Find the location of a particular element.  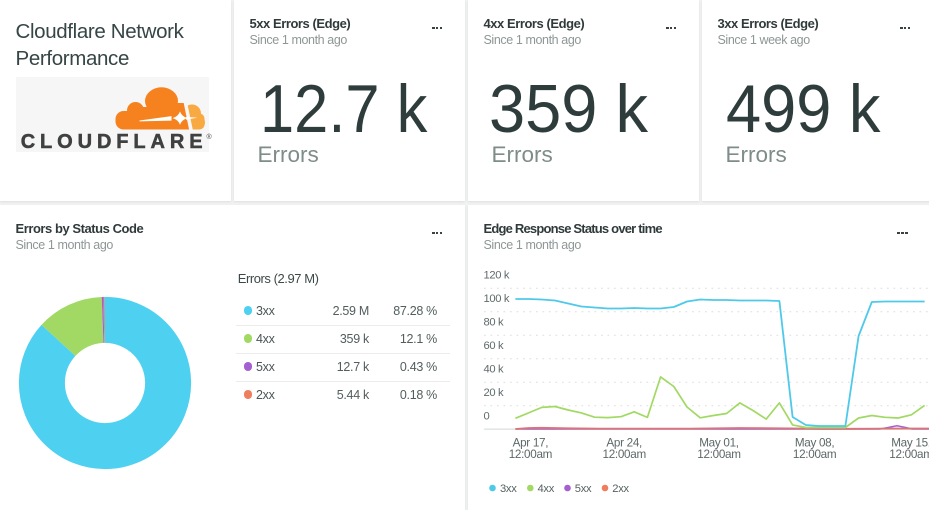

svg-text: 60 k is located at coordinates (494, 346).